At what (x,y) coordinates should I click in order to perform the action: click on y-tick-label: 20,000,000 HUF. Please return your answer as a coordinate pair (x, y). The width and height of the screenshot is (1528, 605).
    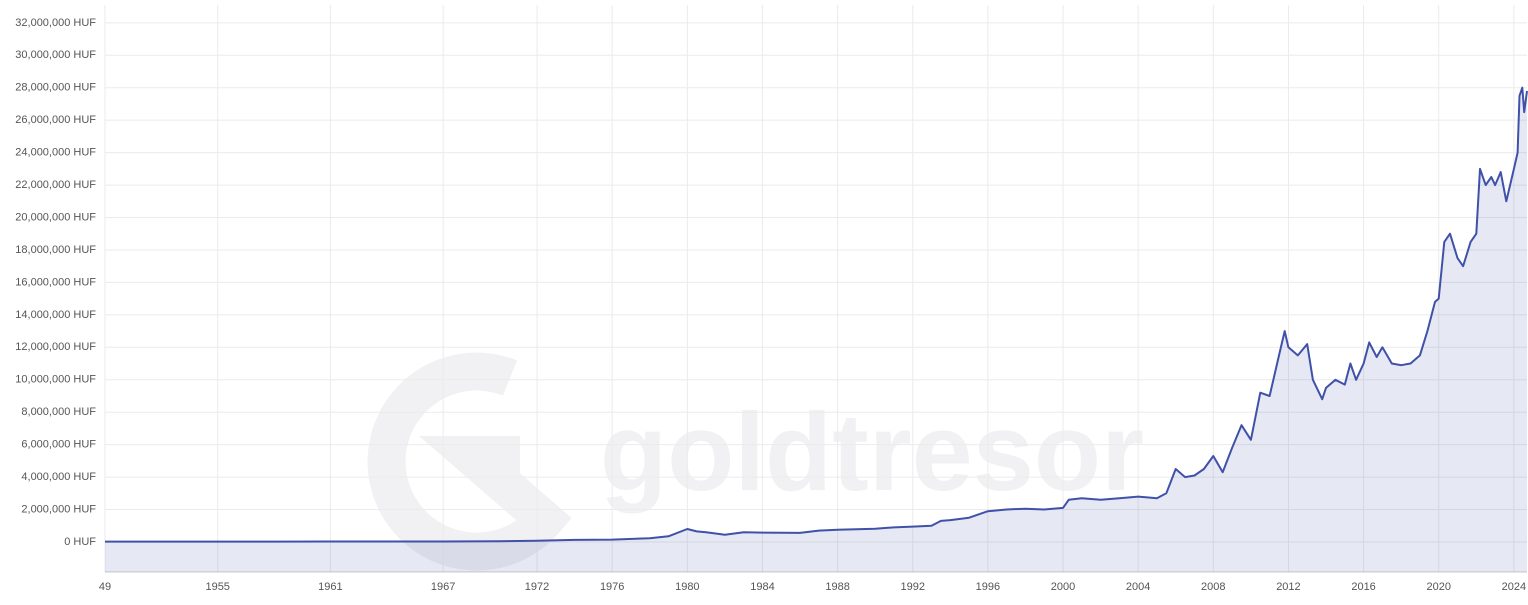
    Looking at the image, I should click on (55, 217).